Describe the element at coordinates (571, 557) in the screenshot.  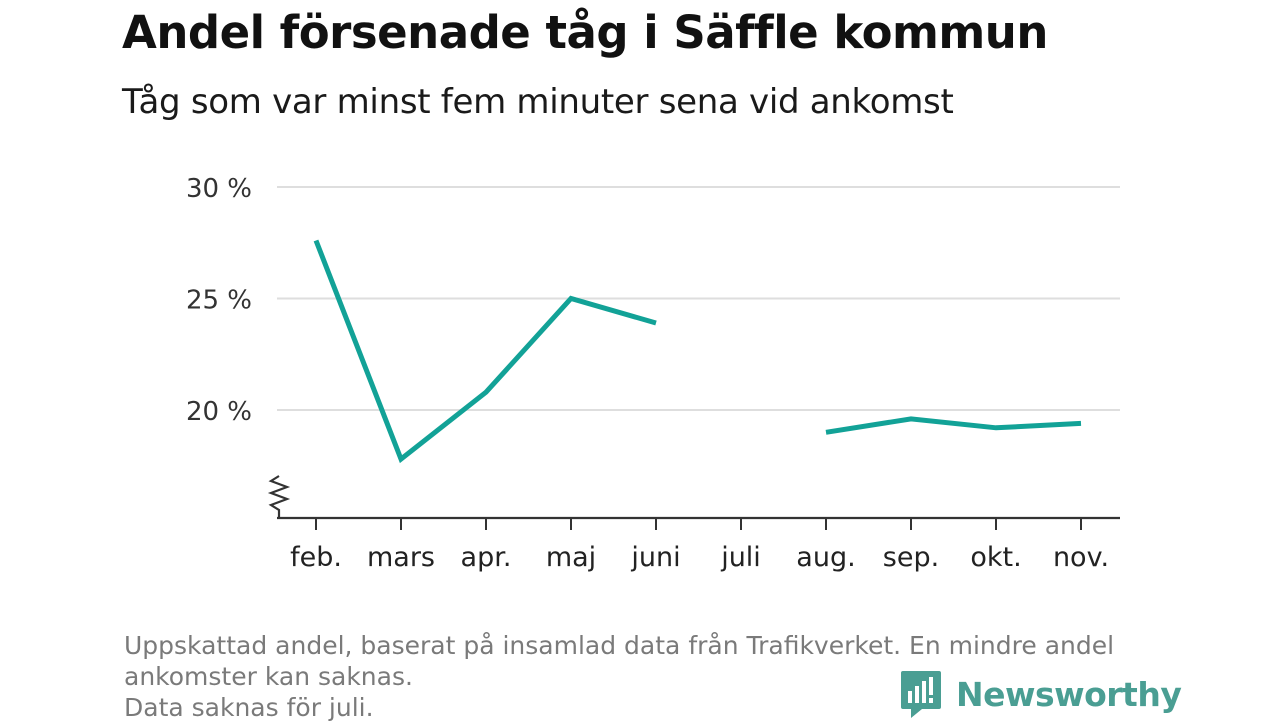
I see `x-tick-label: maj` at that location.